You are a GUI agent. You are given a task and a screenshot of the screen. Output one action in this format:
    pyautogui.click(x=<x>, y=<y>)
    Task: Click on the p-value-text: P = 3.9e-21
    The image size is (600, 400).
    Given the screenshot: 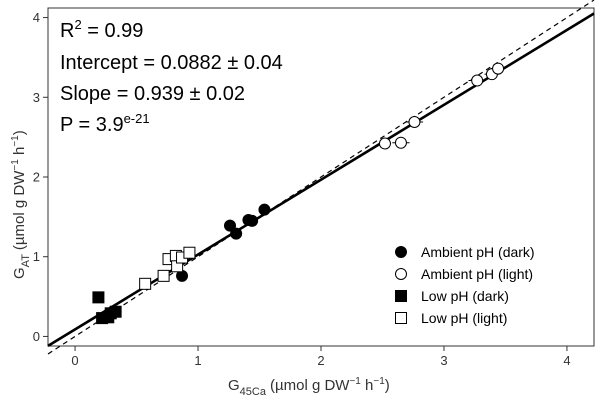 What is the action you would take?
    pyautogui.click(x=105, y=123)
    